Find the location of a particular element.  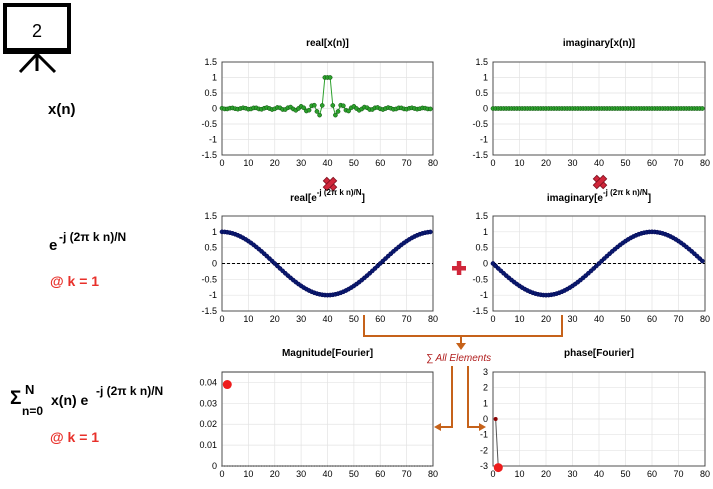

chart-title: real[x(n)] is located at coordinates (327, 43).